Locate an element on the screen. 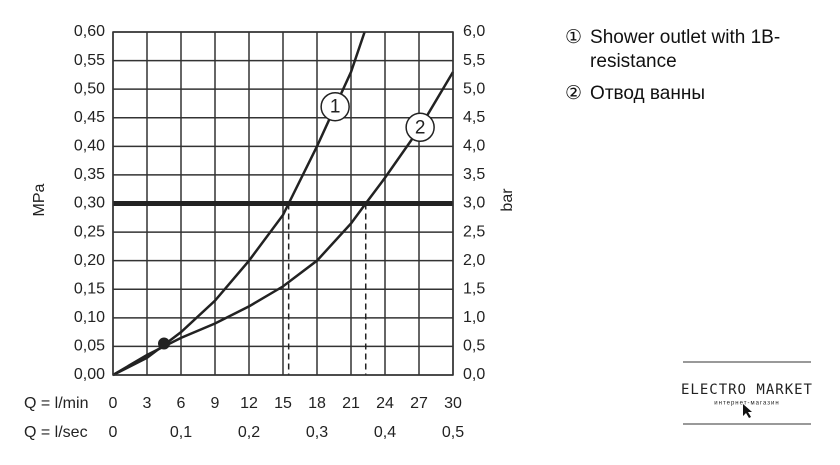 This screenshot has height=465, width=840. y-tick-label: 0,20 is located at coordinates (89, 260).